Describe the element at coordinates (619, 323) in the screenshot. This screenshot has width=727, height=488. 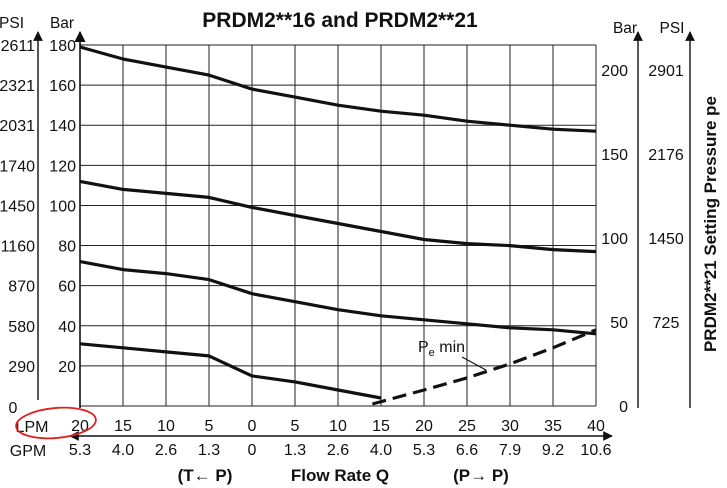
I see `right-bar-tick-label: 50` at that location.